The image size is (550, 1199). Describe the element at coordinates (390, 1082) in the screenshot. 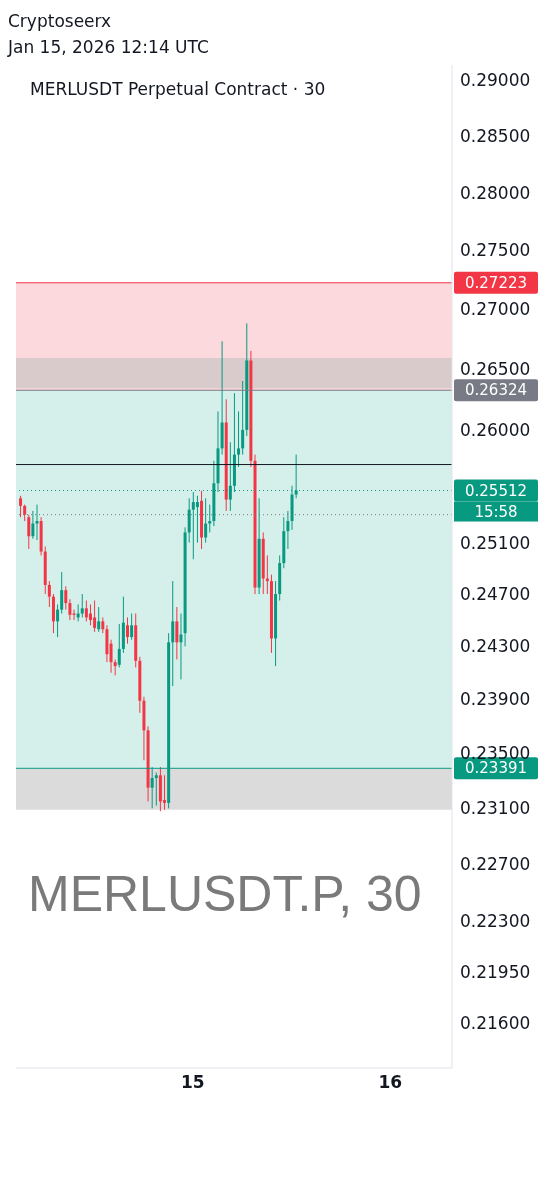

I see `x-tick-label: 16` at that location.